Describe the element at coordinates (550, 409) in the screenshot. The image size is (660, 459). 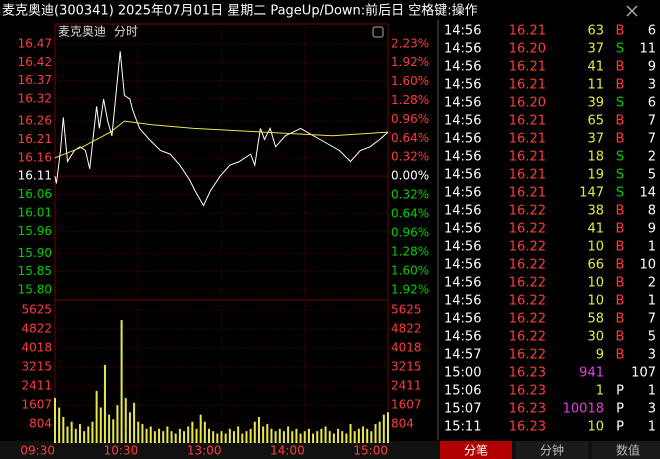
I see `trade-row: 15:07 16.23 10018 P 3` at that location.